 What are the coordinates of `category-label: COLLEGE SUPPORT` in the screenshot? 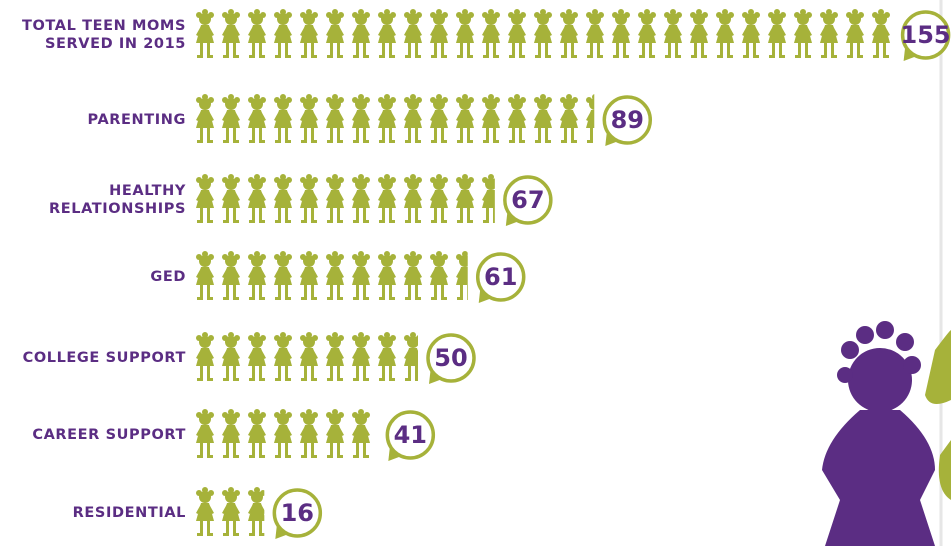 It's located at (104, 358).